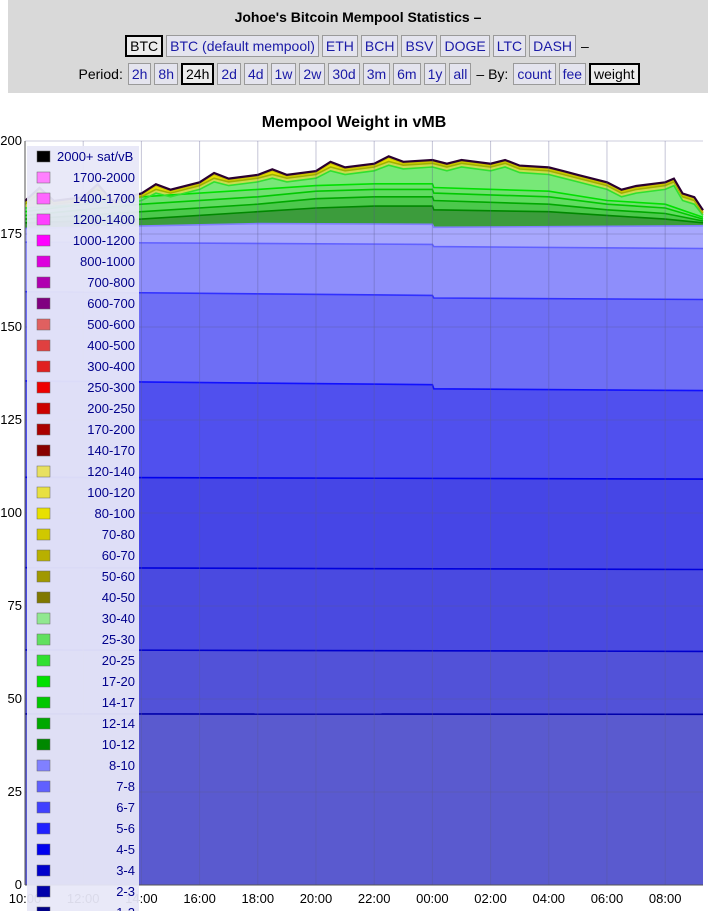  What do you see at coordinates (85, 534) in the screenshot?
I see `legend-item: 70-80` at bounding box center [85, 534].